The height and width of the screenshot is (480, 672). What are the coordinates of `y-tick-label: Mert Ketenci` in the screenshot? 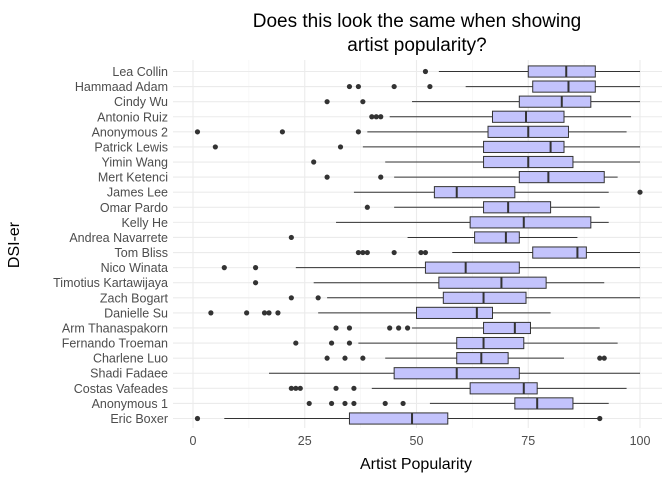 It's located at (133, 178).